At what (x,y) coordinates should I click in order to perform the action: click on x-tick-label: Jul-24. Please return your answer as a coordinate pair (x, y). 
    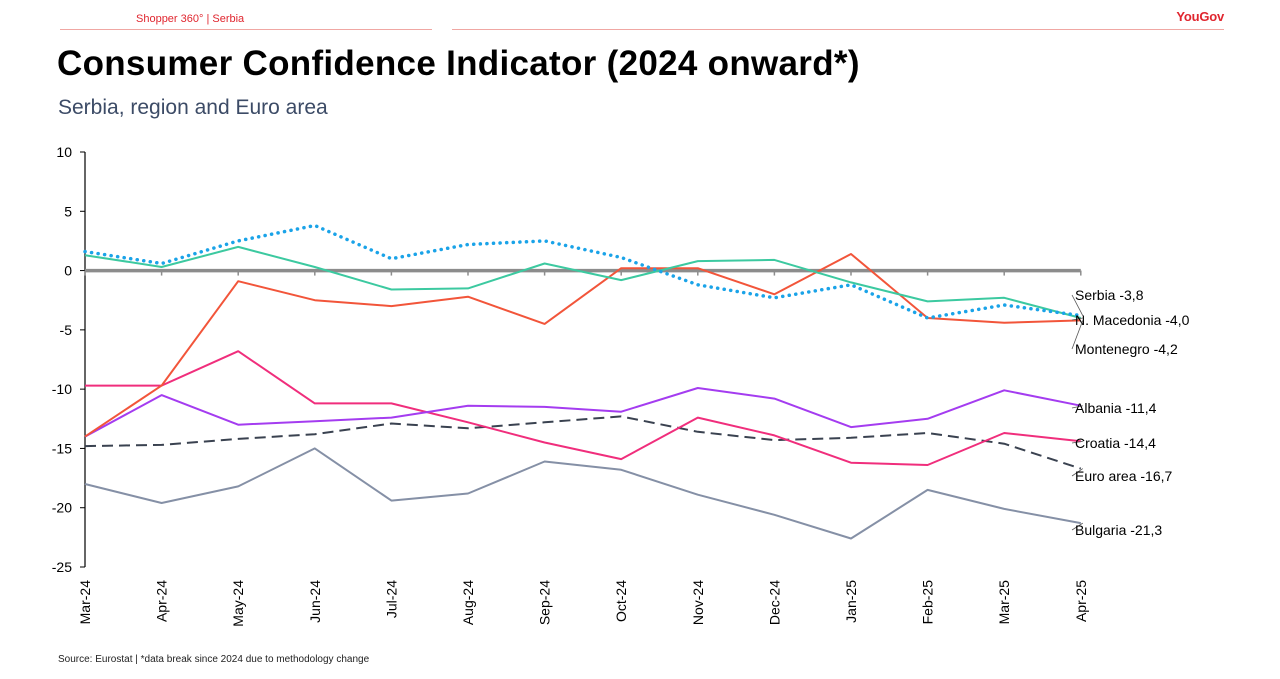
    Looking at the image, I should click on (391, 599).